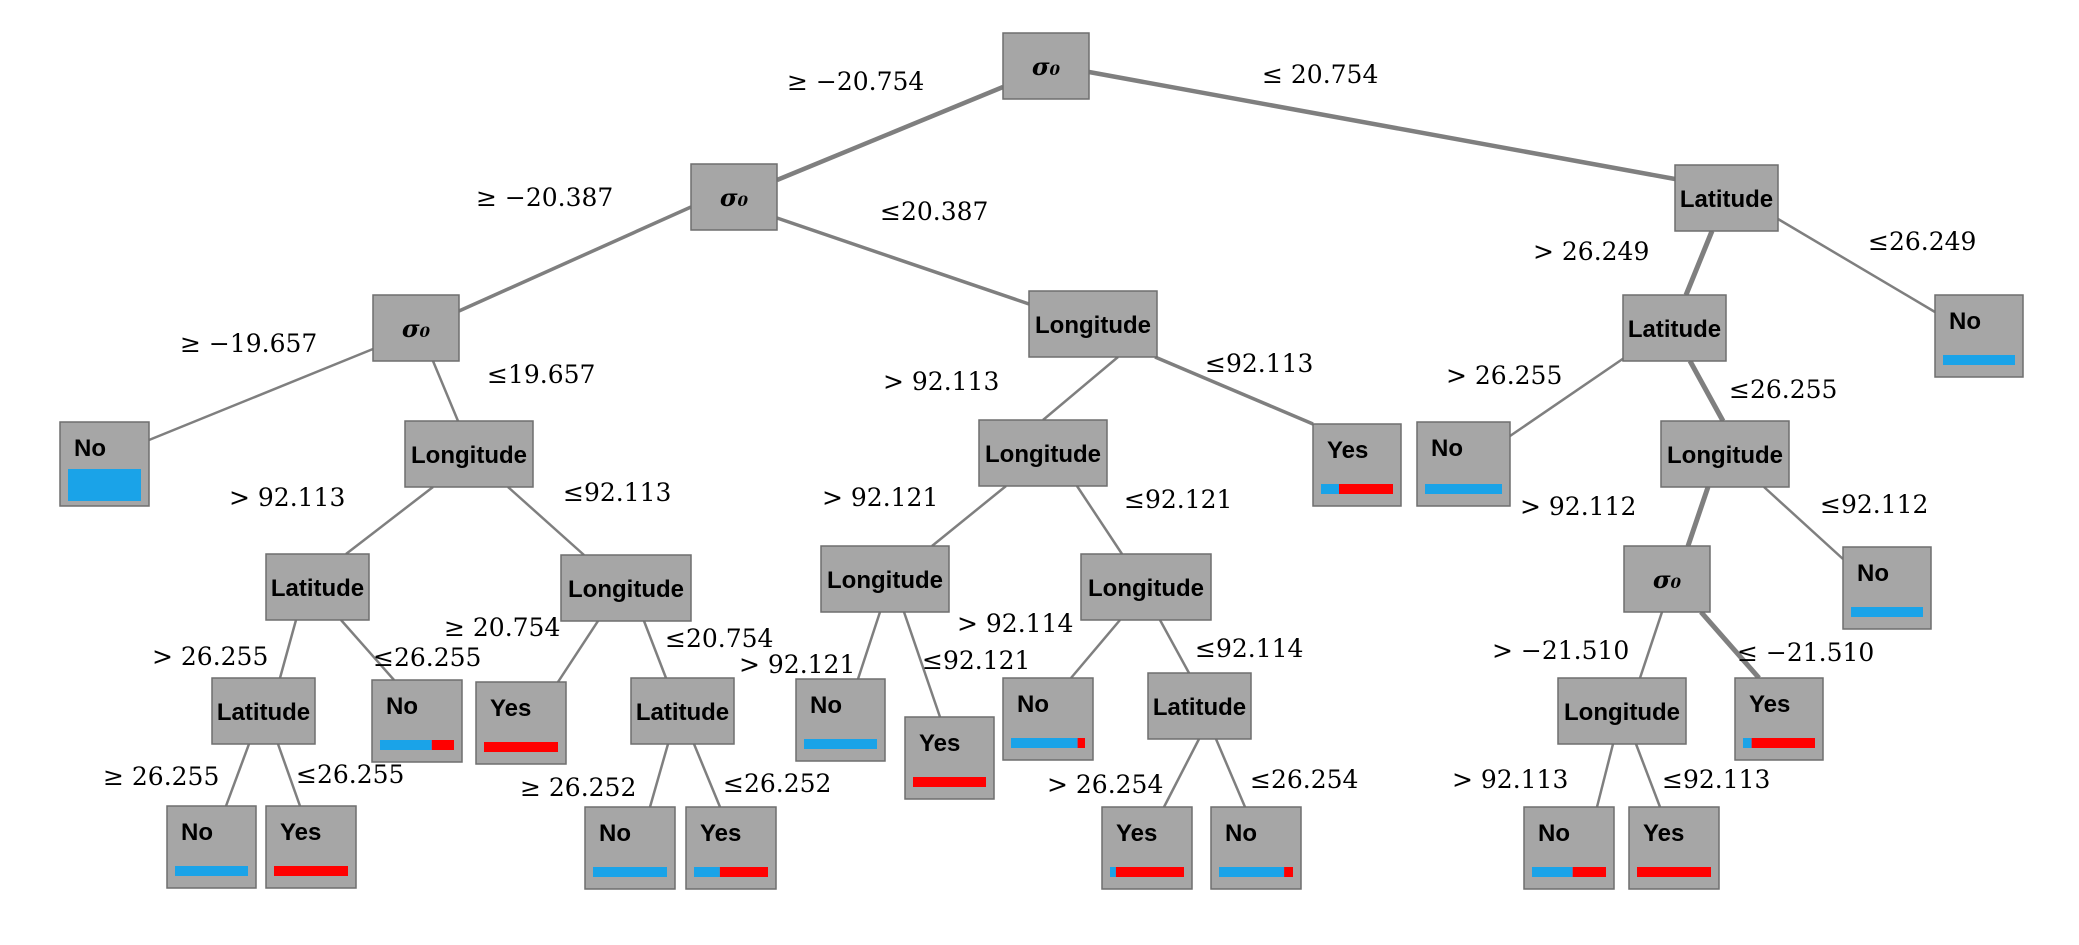 Image resolution: width=2079 pixels, height=945 pixels. What do you see at coordinates (1568, 396) in the screenshot?
I see `edge-n6-n12` at bounding box center [1568, 396].